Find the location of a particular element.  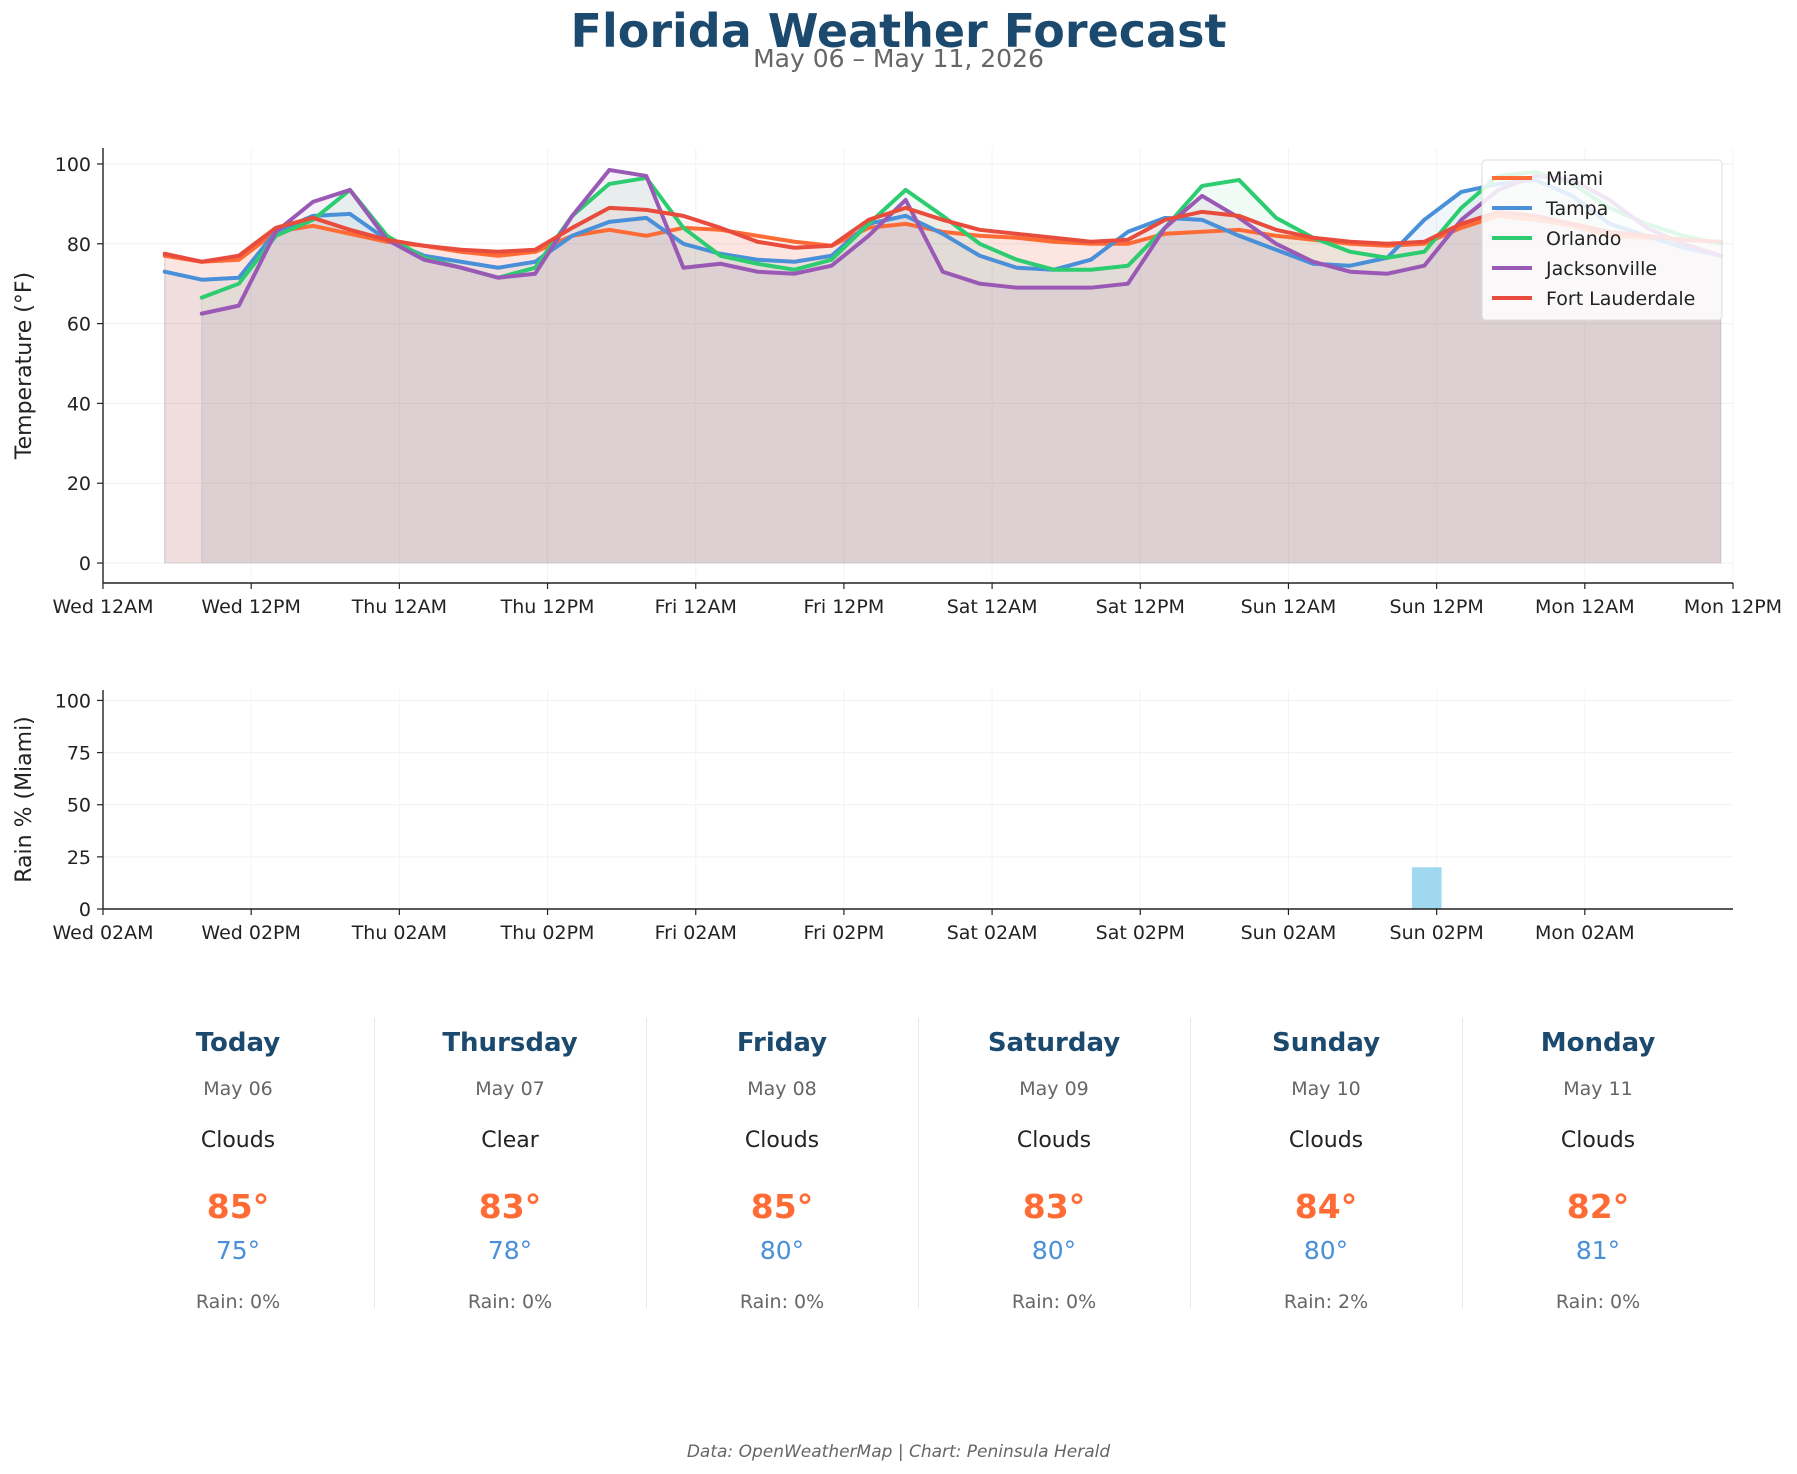

y-tick-label: 50 is located at coordinates (79, 806).